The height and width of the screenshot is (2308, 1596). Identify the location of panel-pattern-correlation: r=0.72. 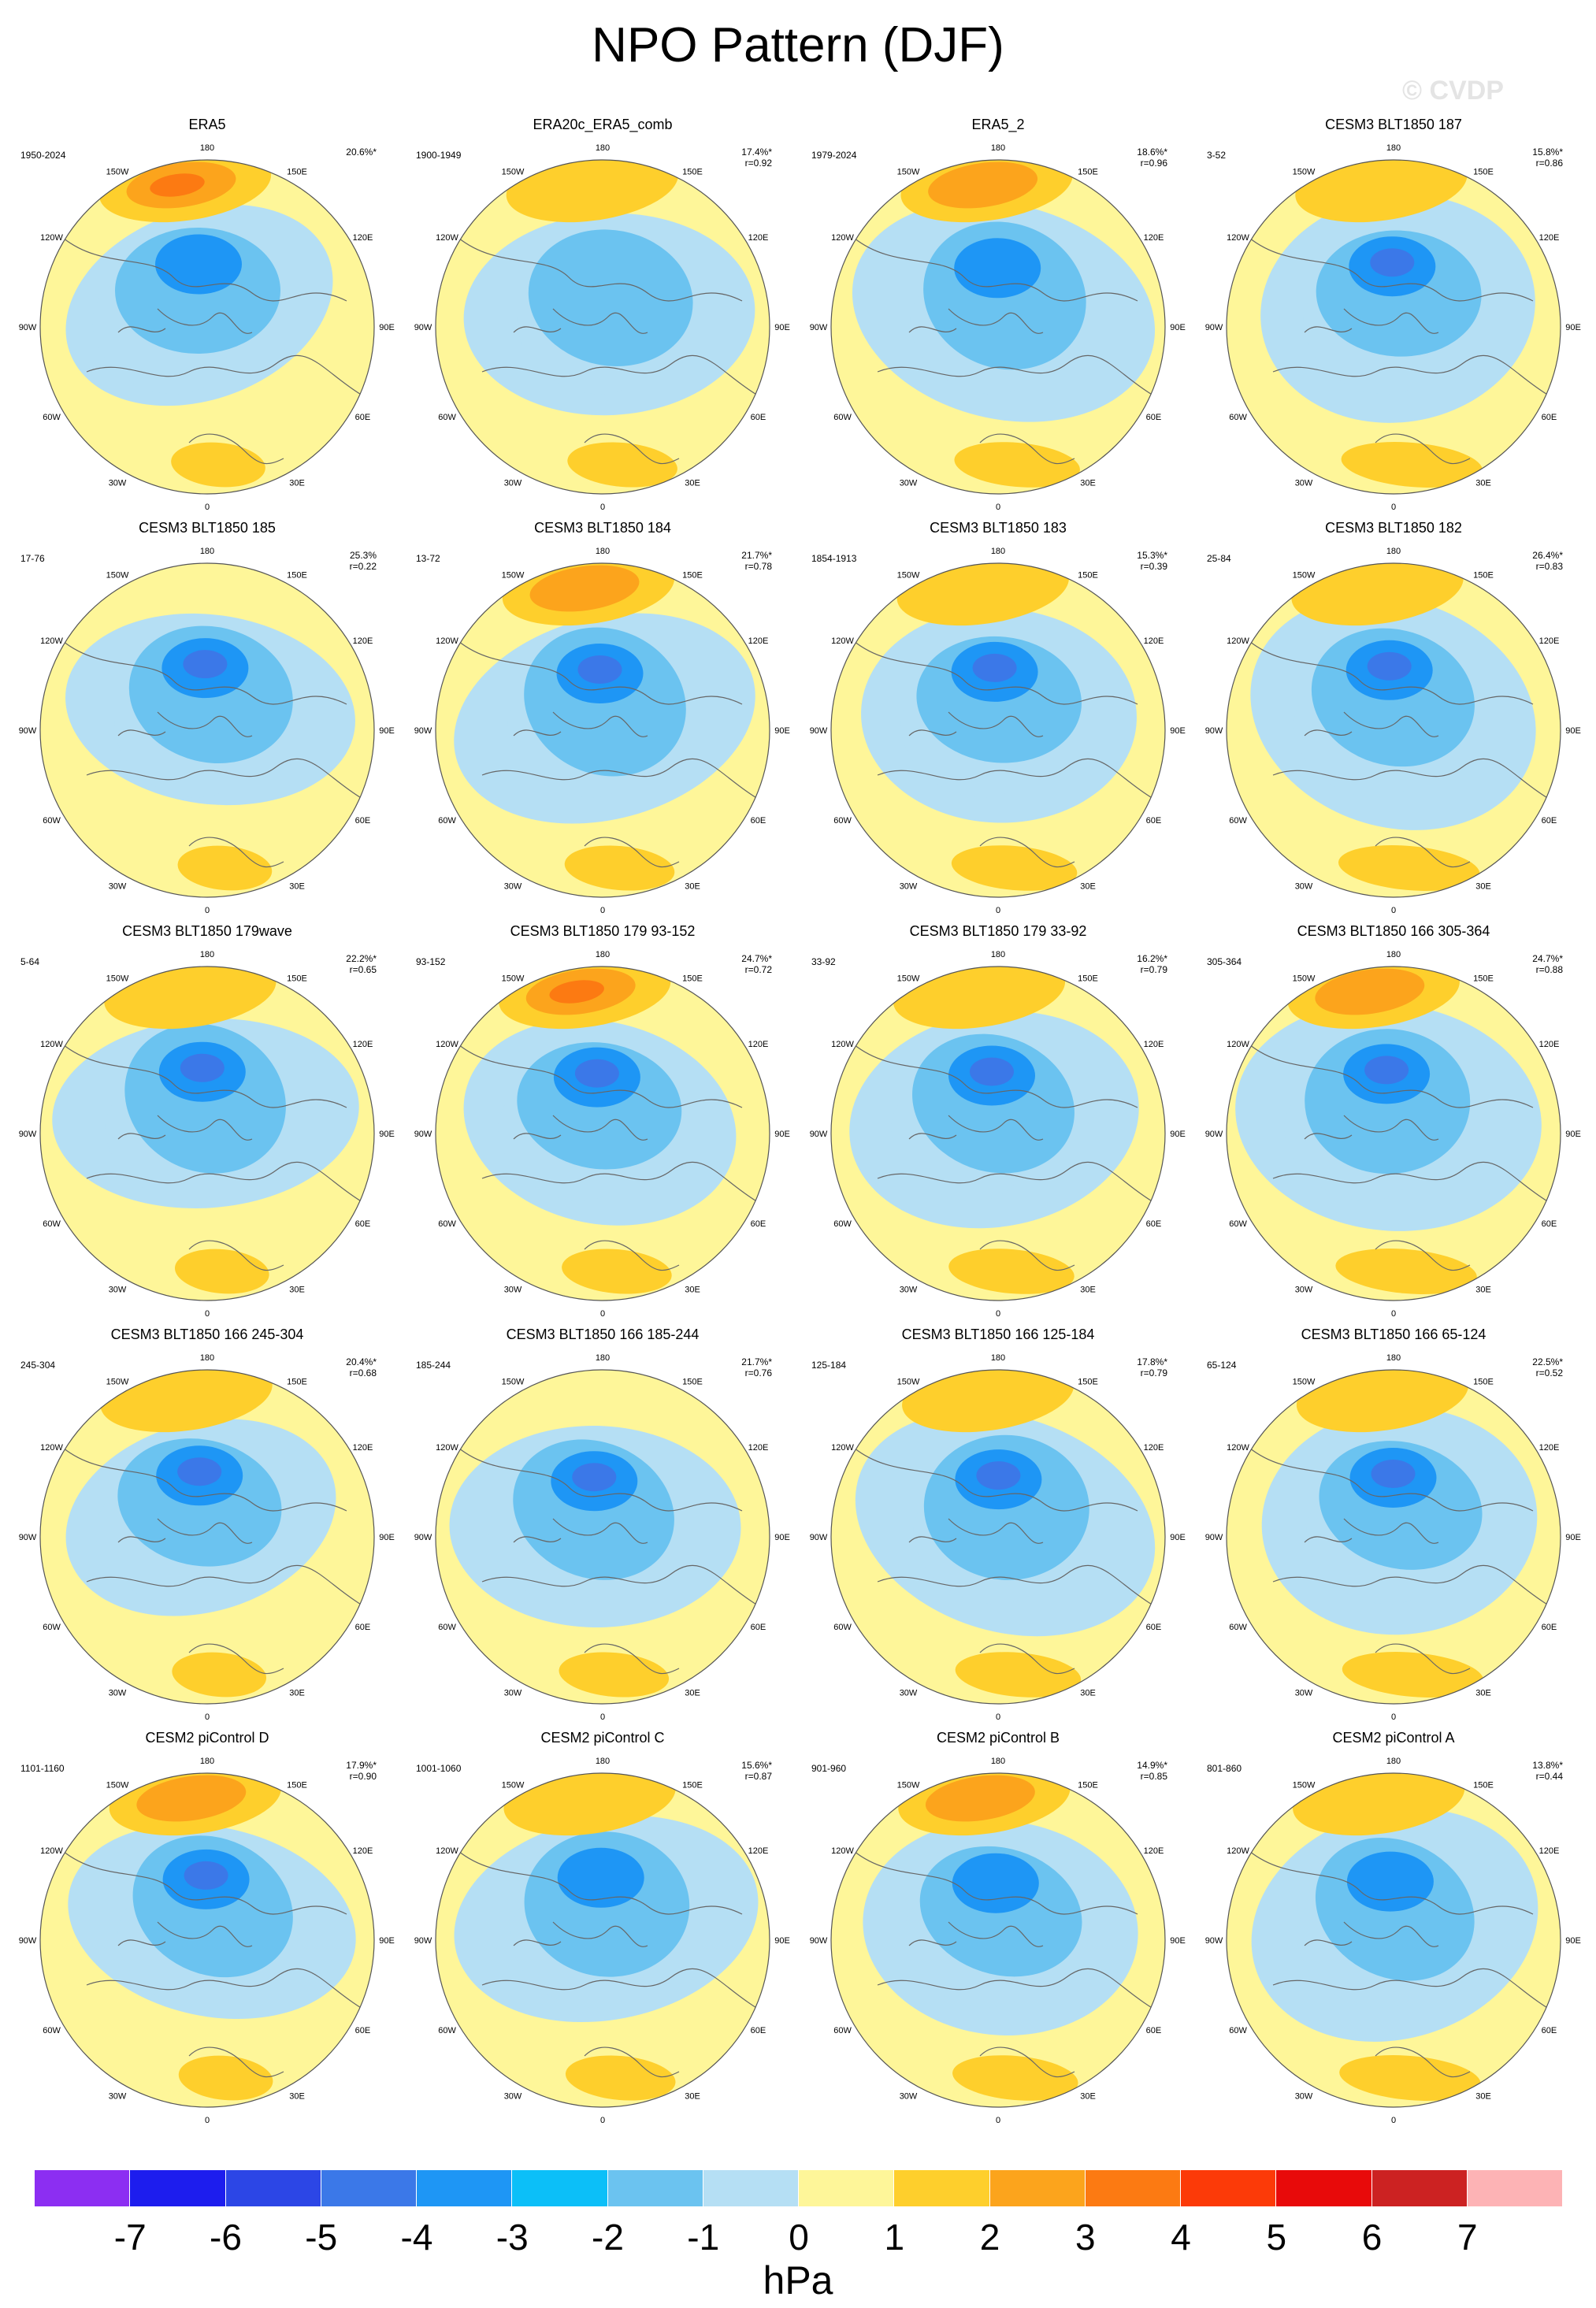
(758, 969).